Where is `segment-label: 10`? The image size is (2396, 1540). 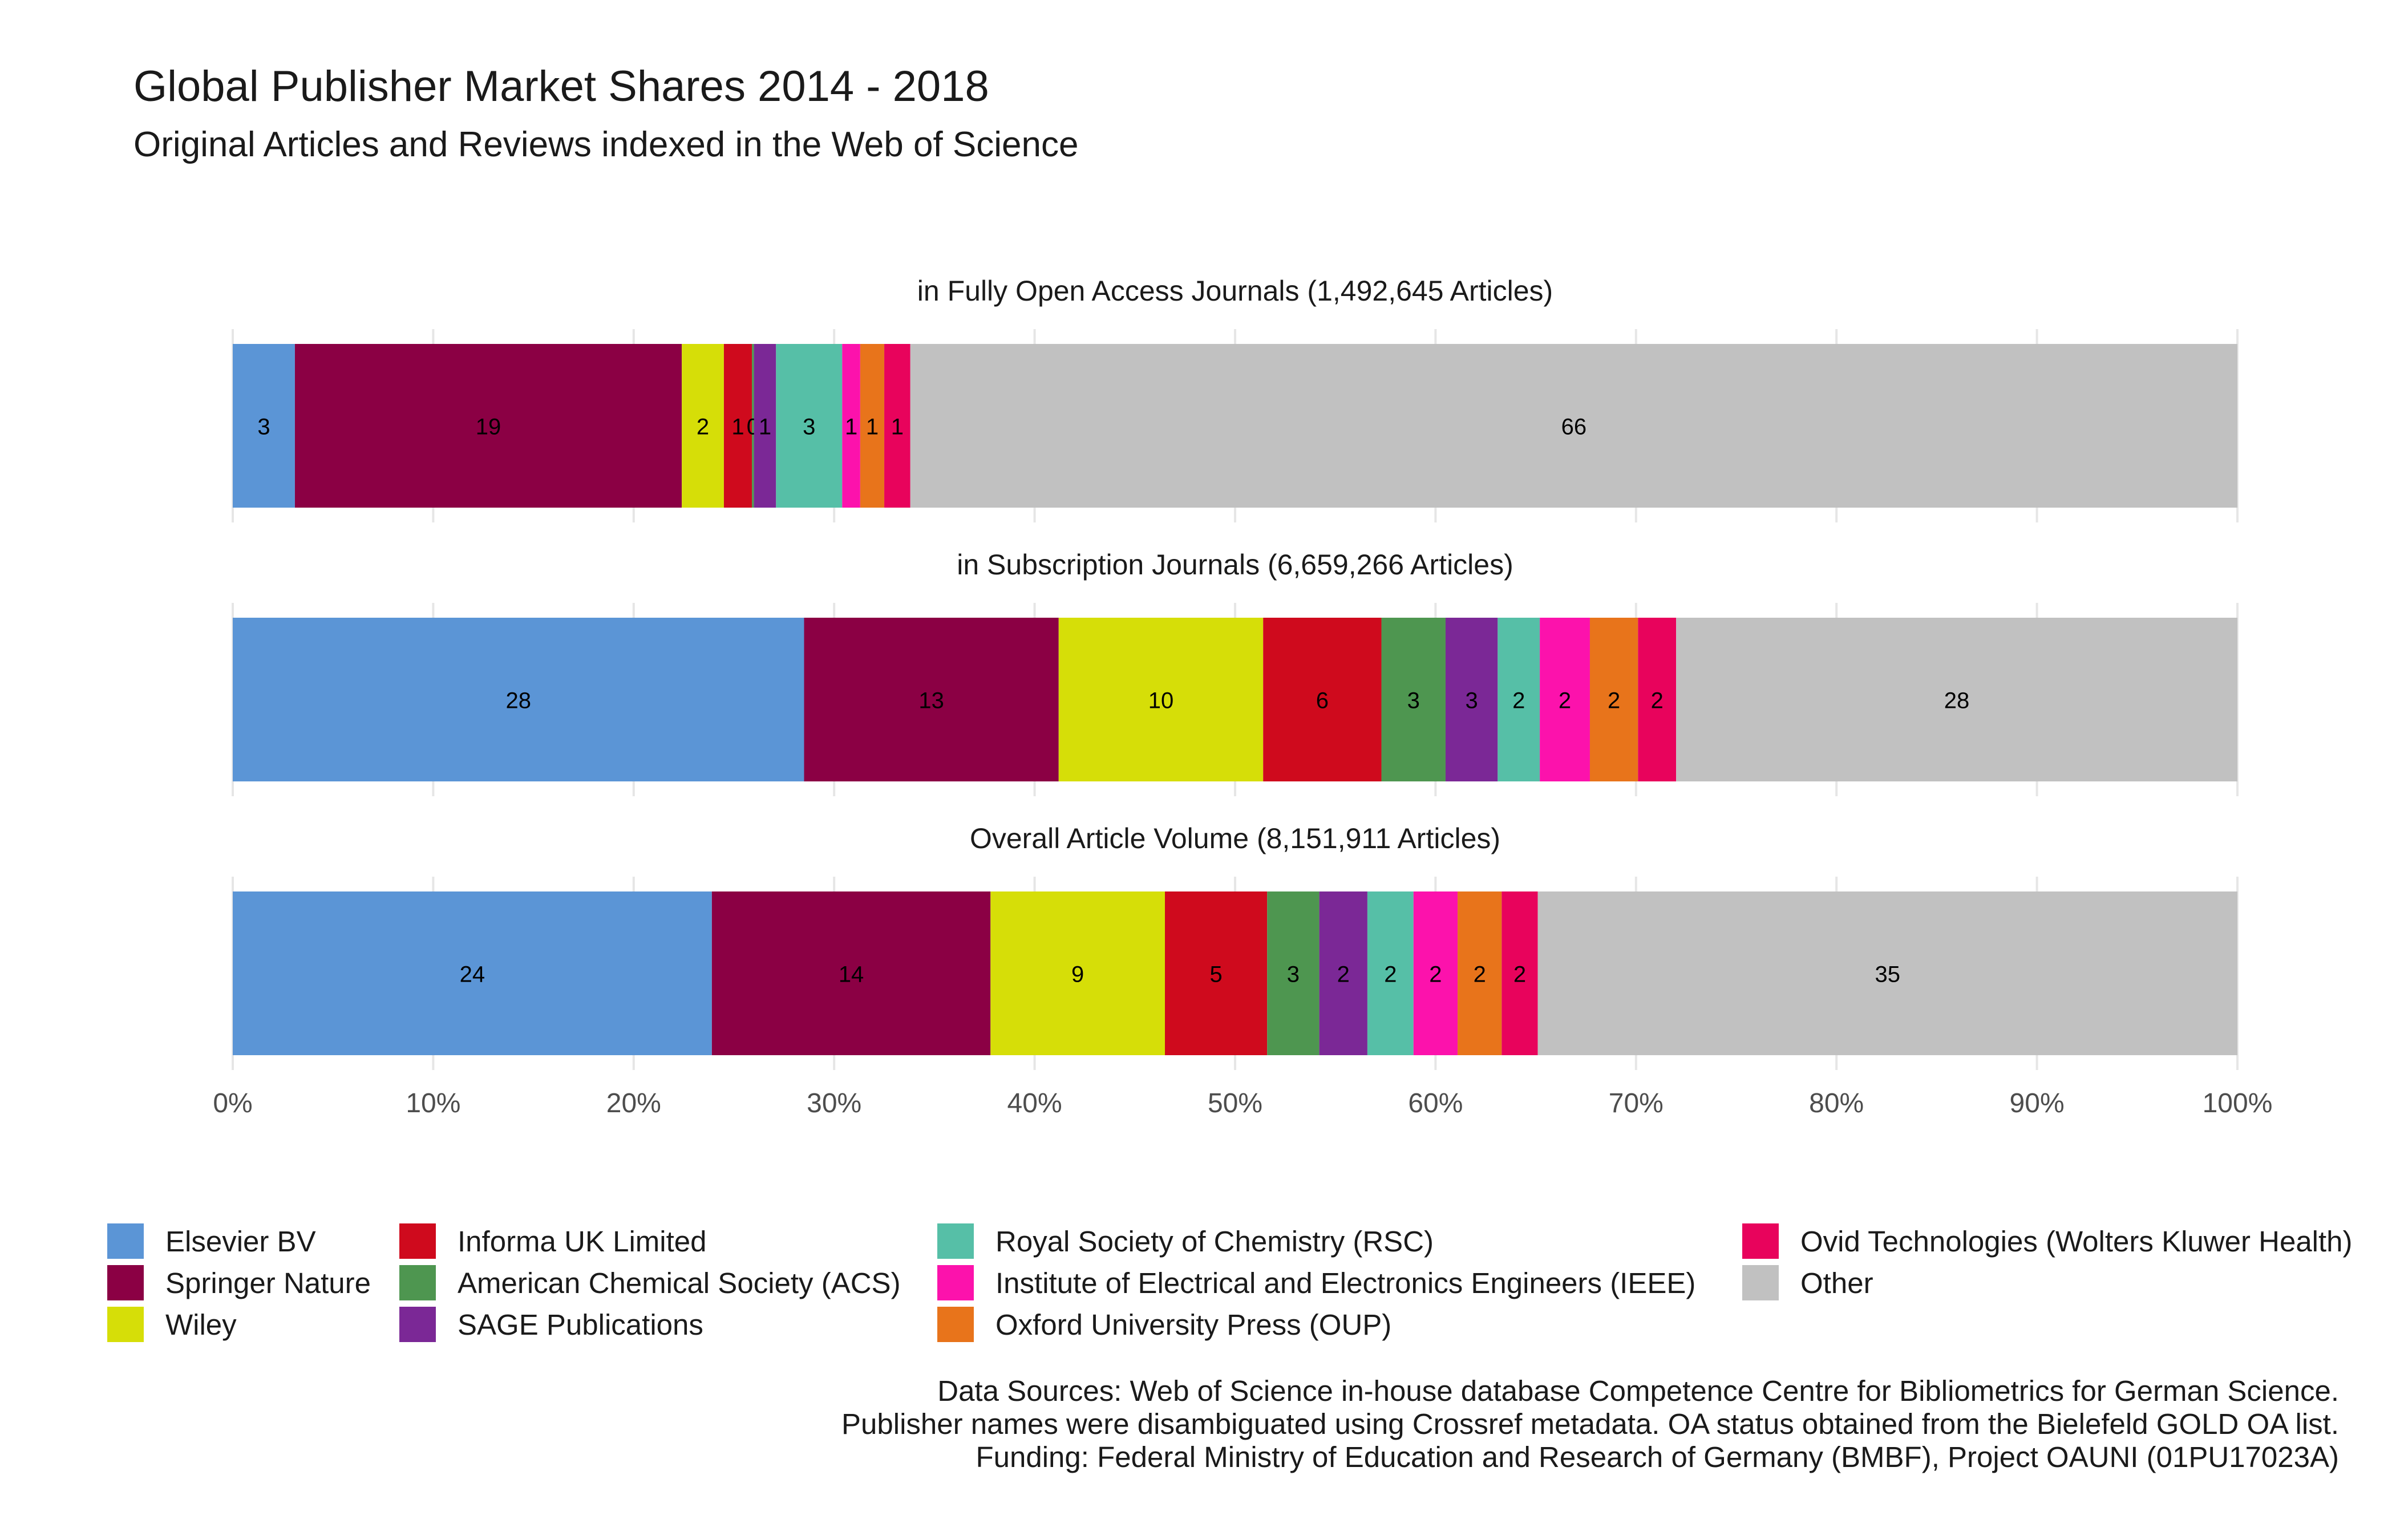 segment-label: 10 is located at coordinates (1161, 701).